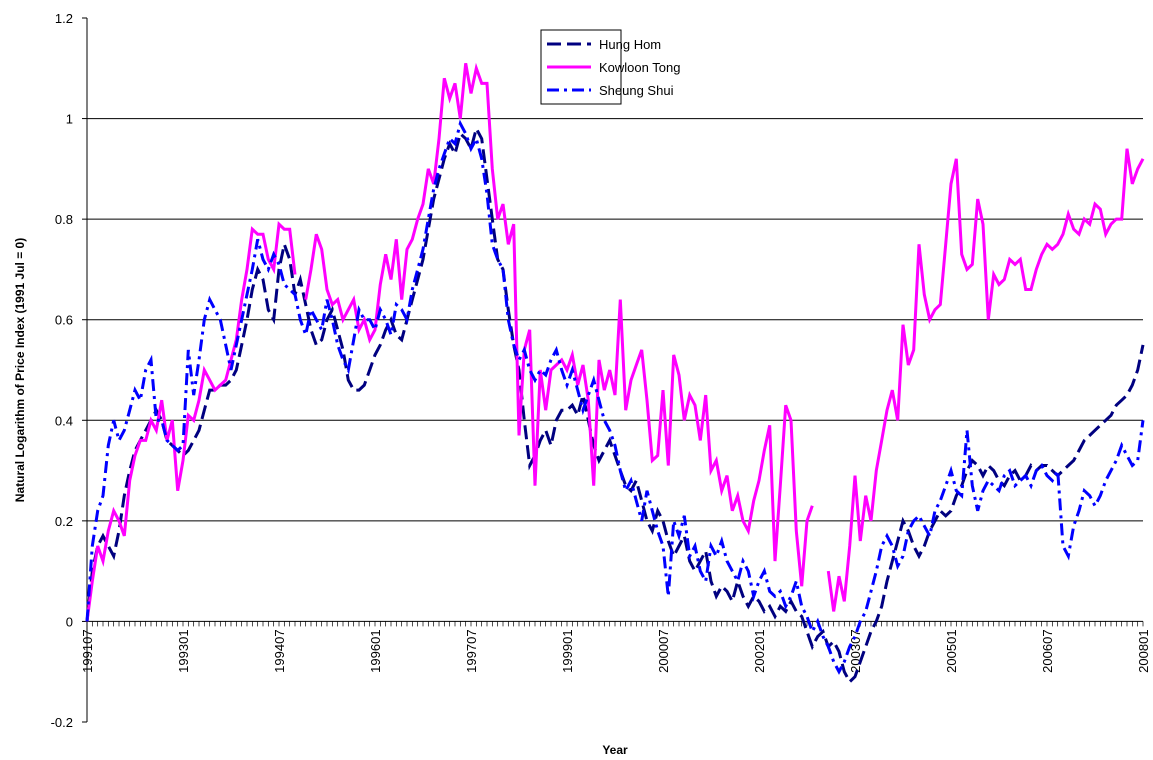 The image size is (1153, 760). What do you see at coordinates (279, 650) in the screenshot?
I see `x-tick-label: 199407` at bounding box center [279, 650].